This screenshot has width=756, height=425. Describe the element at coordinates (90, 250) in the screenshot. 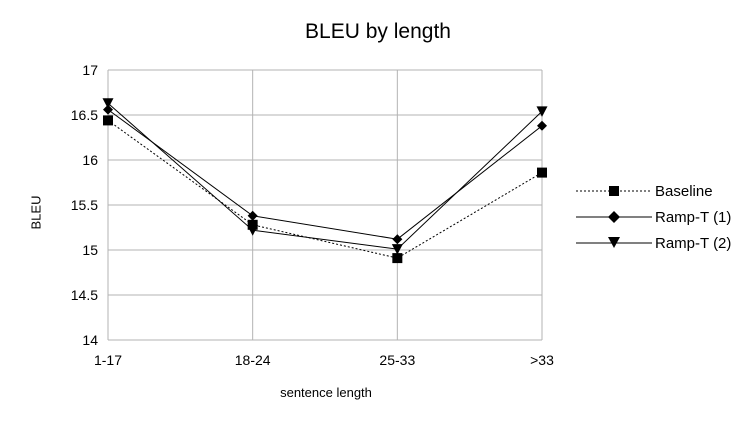

I see `y-tick-label: 15` at that location.